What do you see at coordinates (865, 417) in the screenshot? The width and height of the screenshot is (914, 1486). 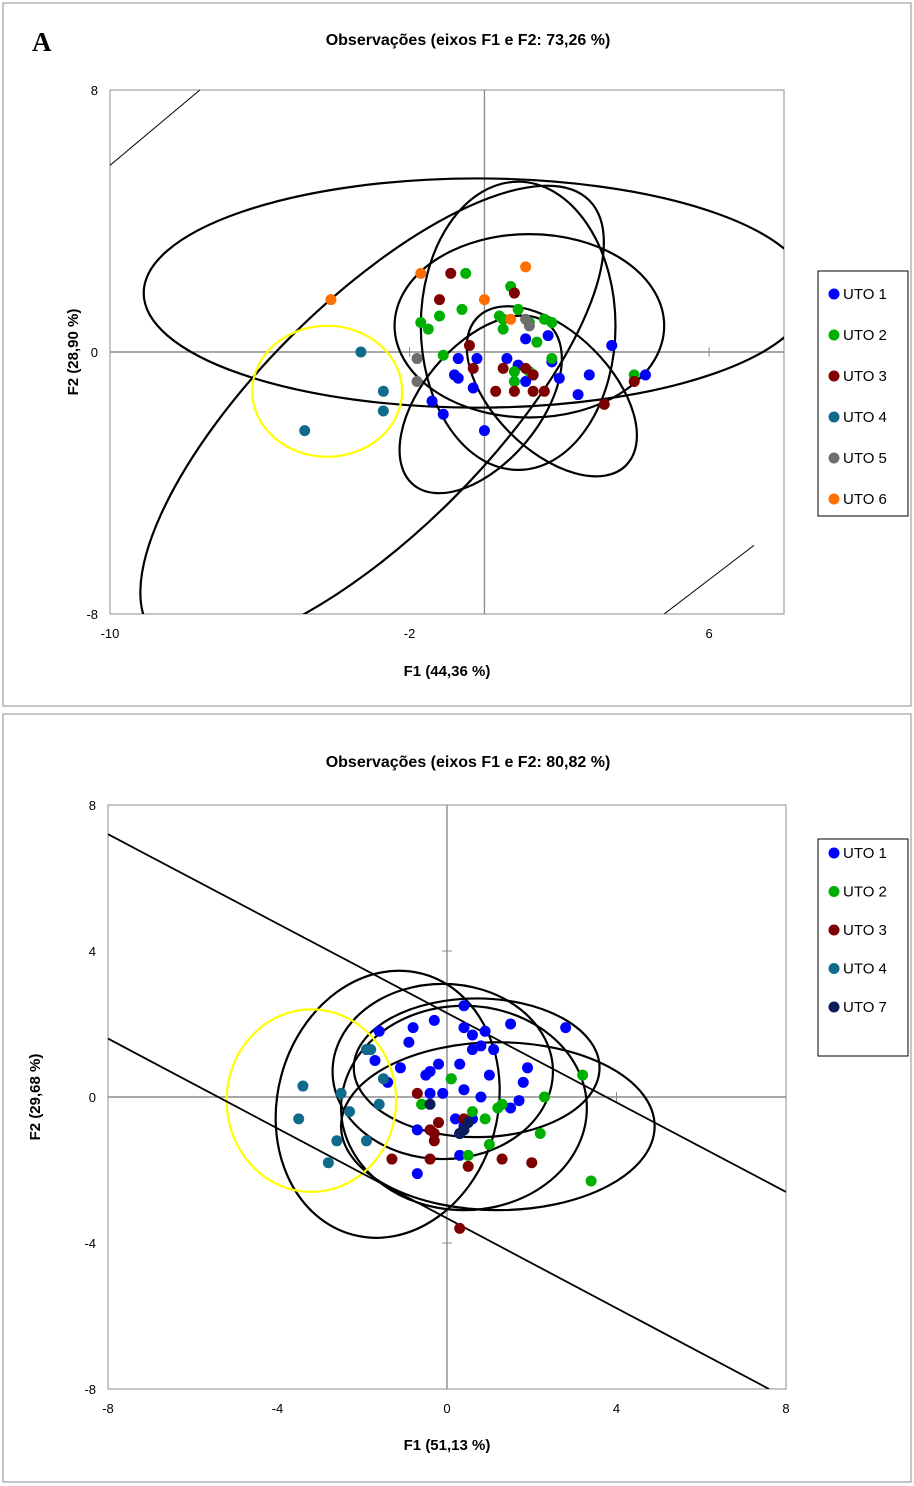 I see `legend-label: UTO 4` at bounding box center [865, 417].